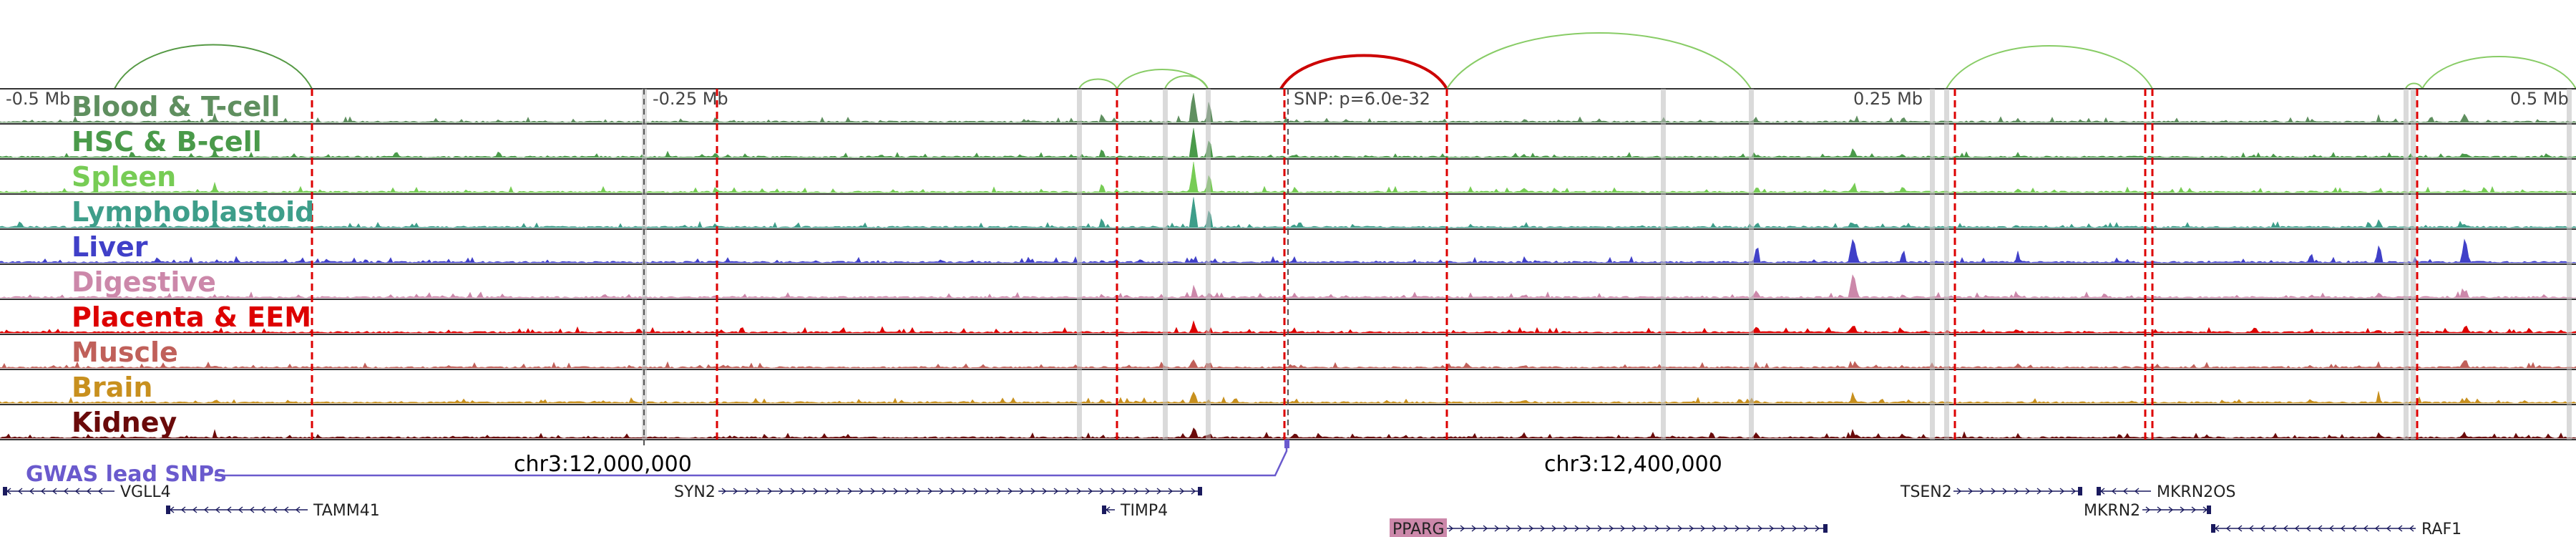 This screenshot has width=2576, height=537. I want to click on gene-tamm41: TAMM41, so click(273, 511).